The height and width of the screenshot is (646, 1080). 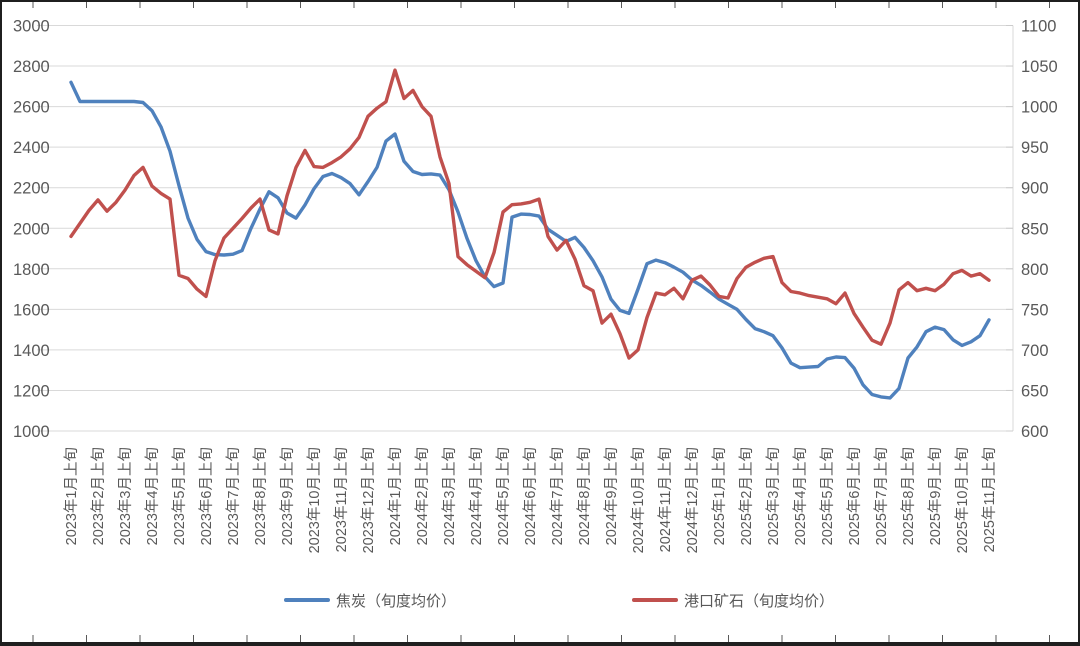 I want to click on svg-text: 2025年9月上旬, so click(x=935, y=496).